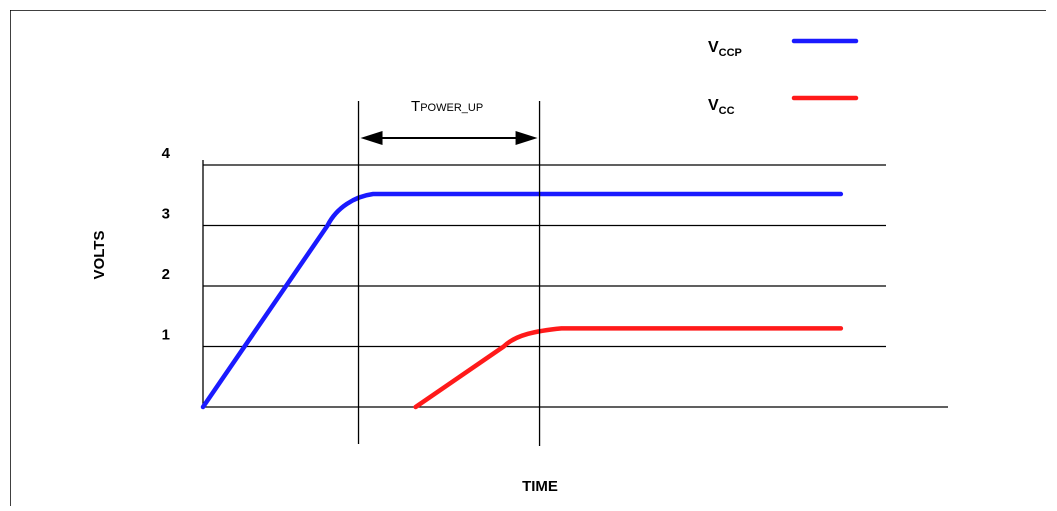  Describe the element at coordinates (628, 368) in the screenshot. I see `series-line-cc` at that location.